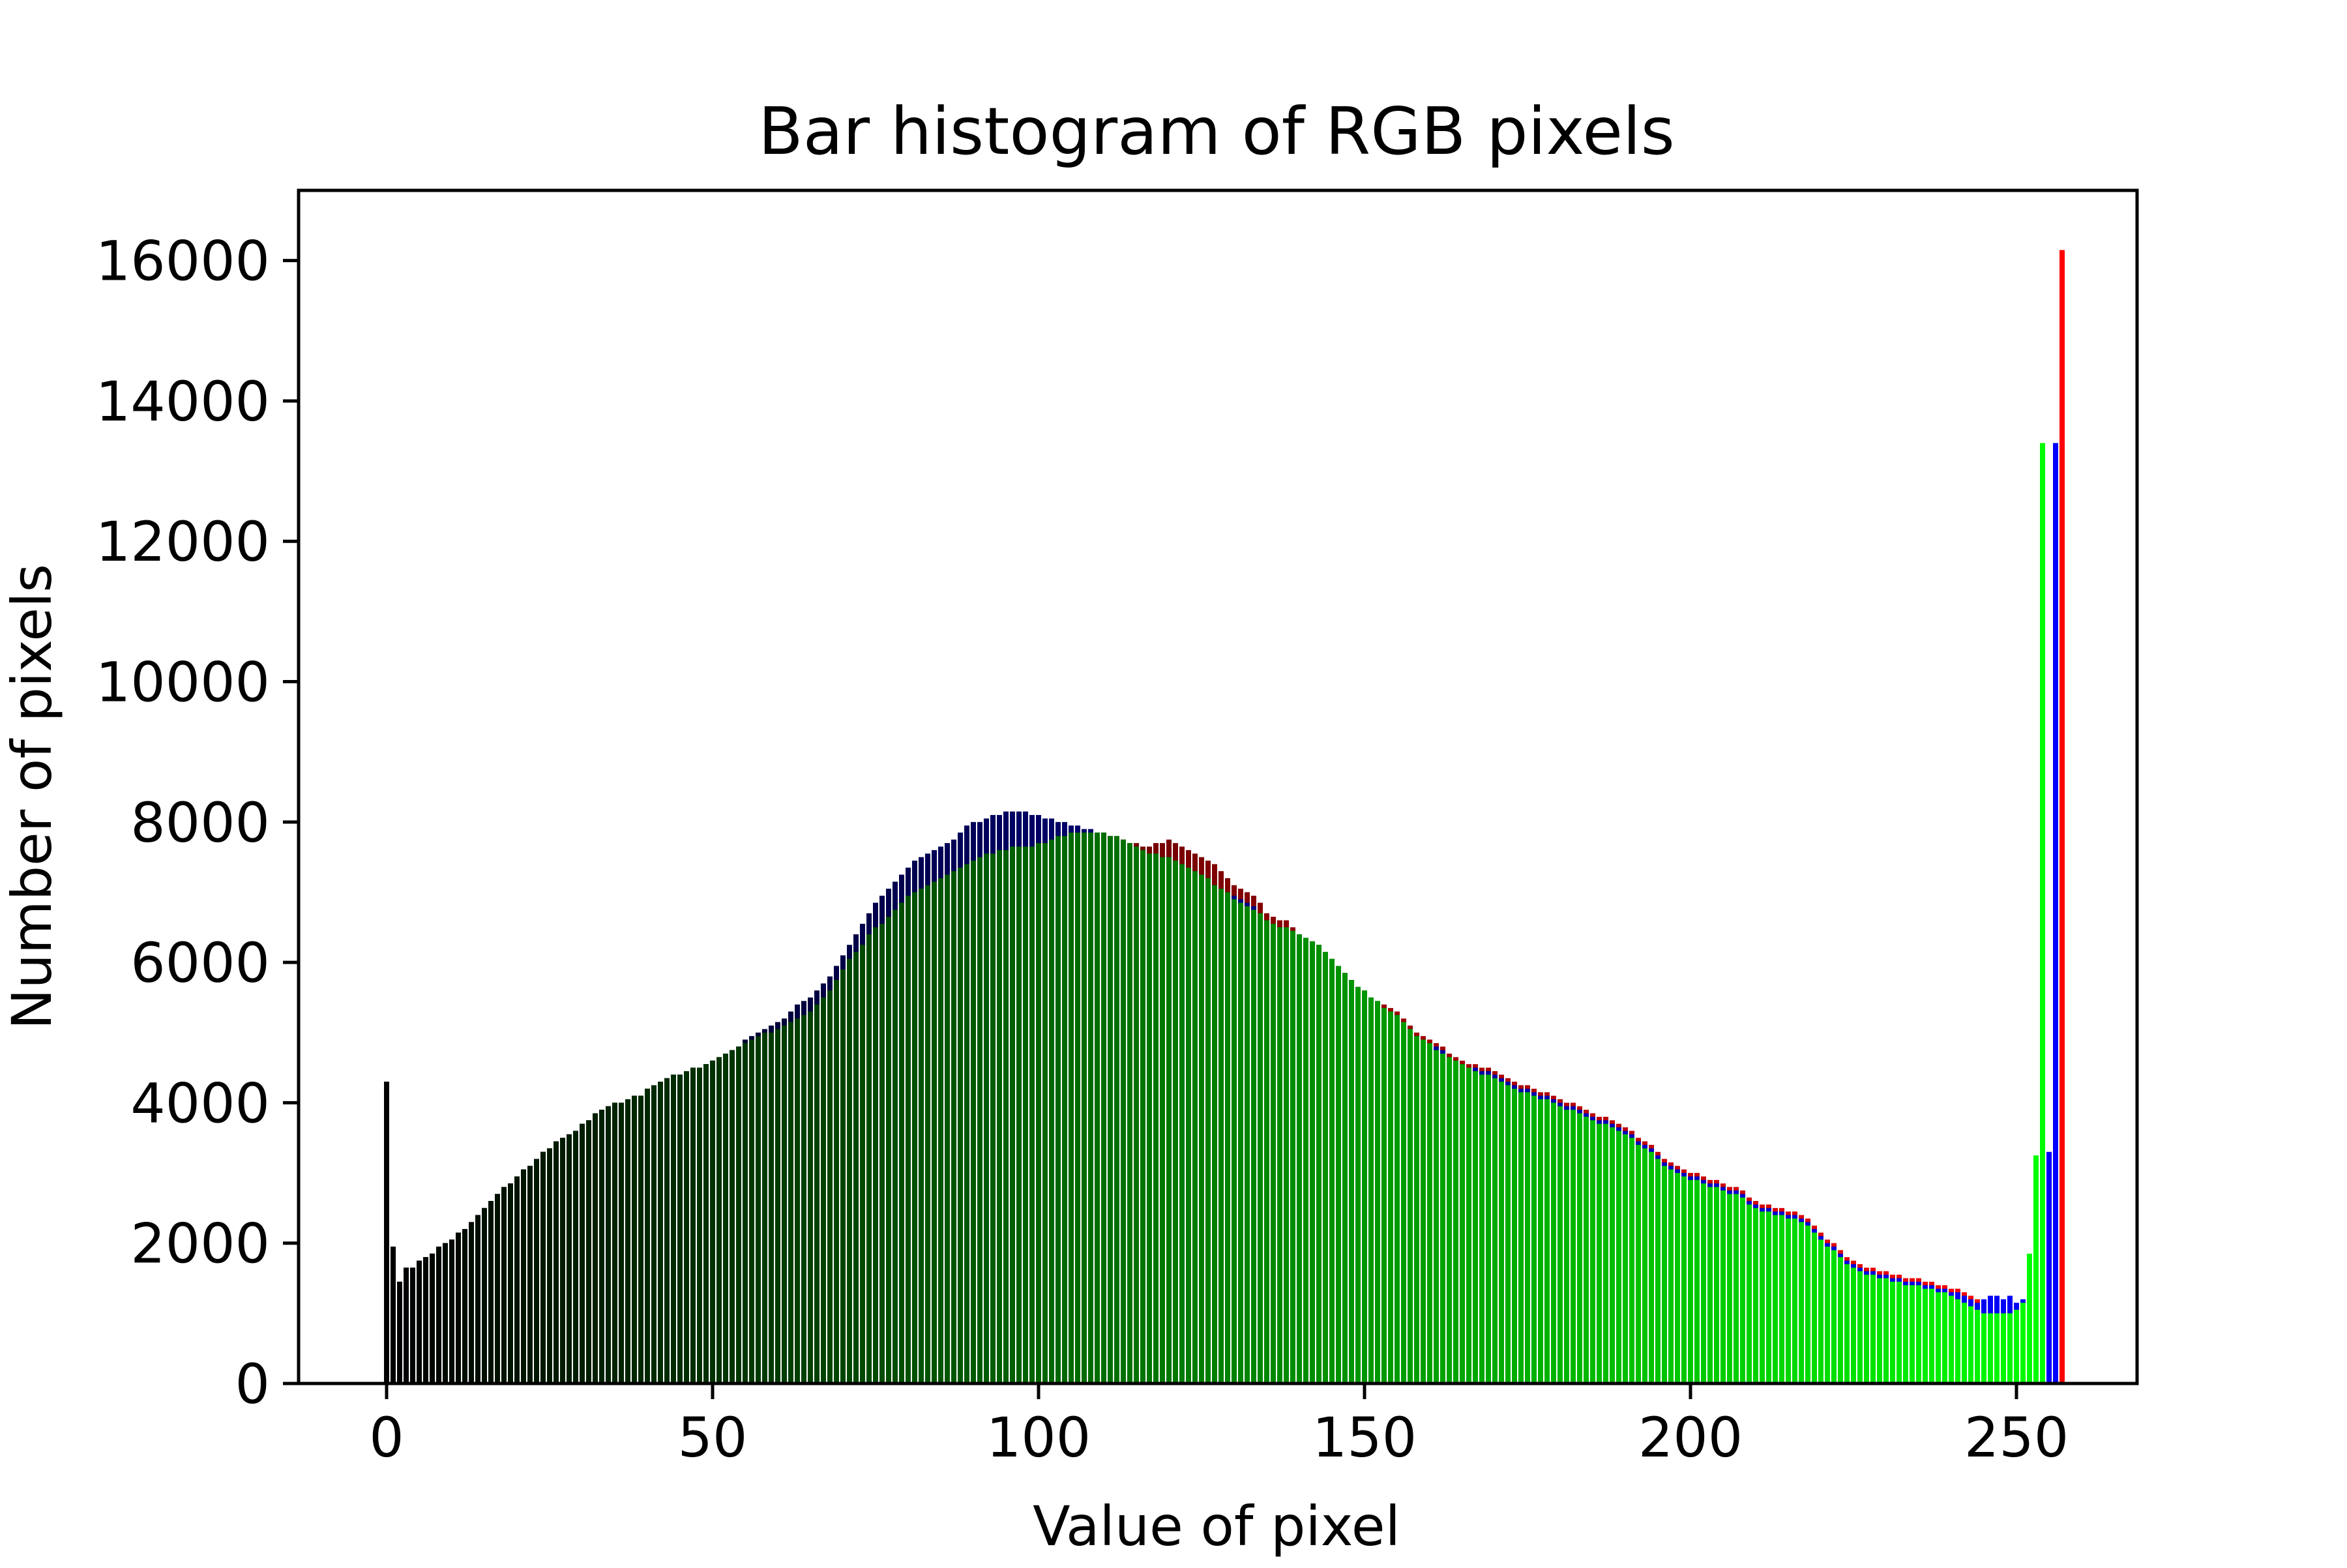 The width and height of the screenshot is (2347, 1568). What do you see at coordinates (386, 1438) in the screenshot?
I see `x-tick-label-0: 0` at bounding box center [386, 1438].